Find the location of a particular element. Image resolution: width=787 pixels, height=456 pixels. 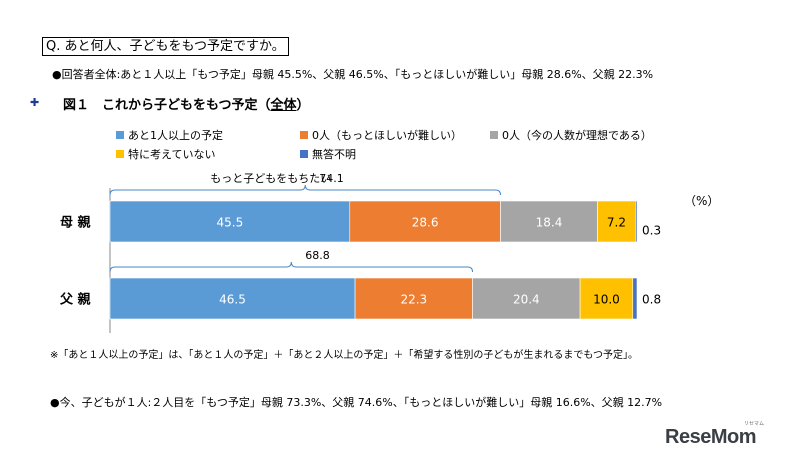

data-label: 10.0 is located at coordinates (606, 300).